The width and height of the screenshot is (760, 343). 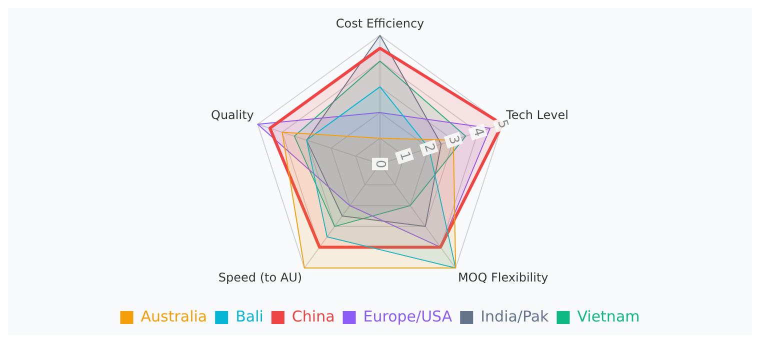 I want to click on y-tick-label: 1, so click(x=404, y=156).